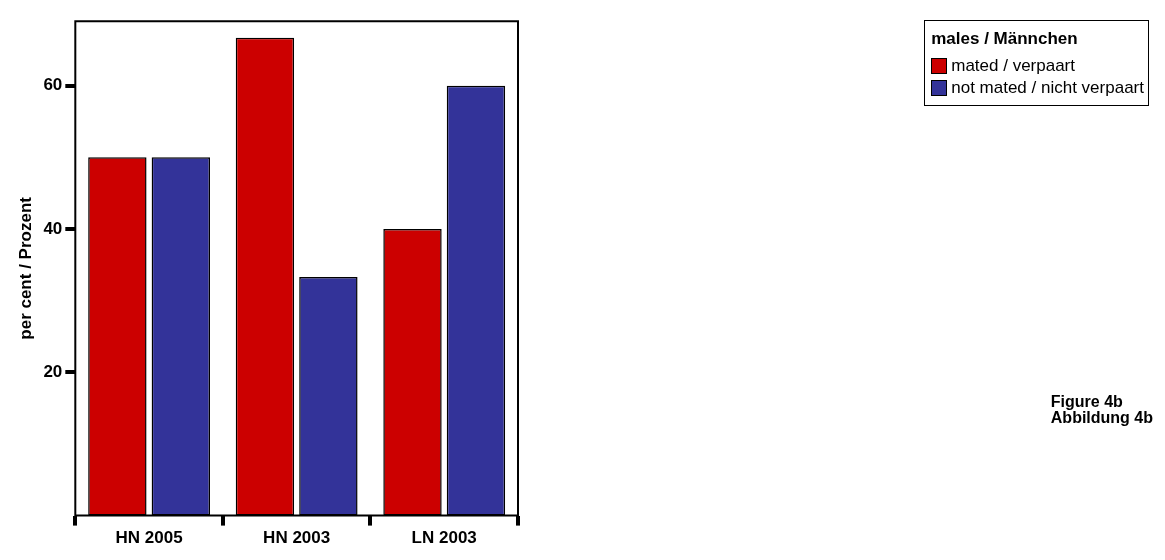 This screenshot has width=1165, height=560. I want to click on legend-label: not mated / nicht verpaart, so click(1047, 88).